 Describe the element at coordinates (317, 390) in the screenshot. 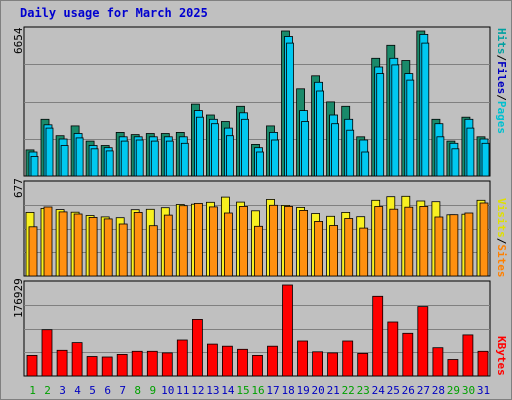

I see `x-tick-label-day-20: 20` at that location.